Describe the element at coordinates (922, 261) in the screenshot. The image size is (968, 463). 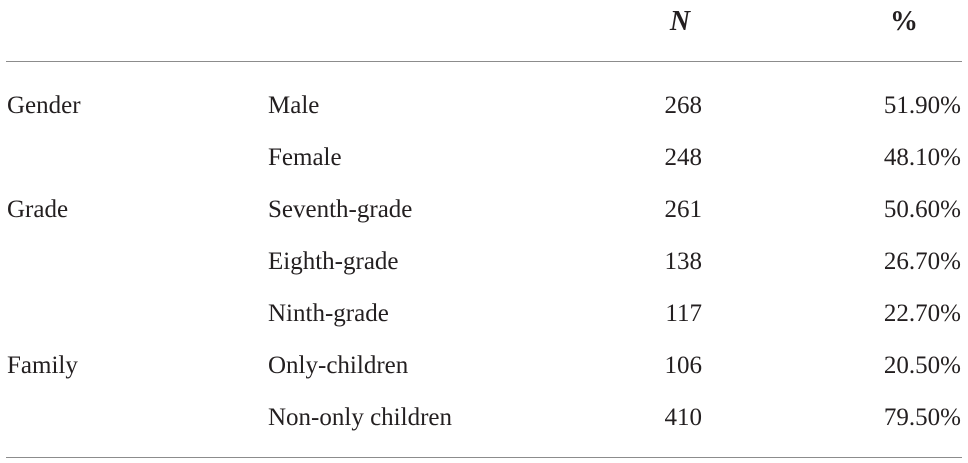
I see `percent-cell: 26.70%` at that location.